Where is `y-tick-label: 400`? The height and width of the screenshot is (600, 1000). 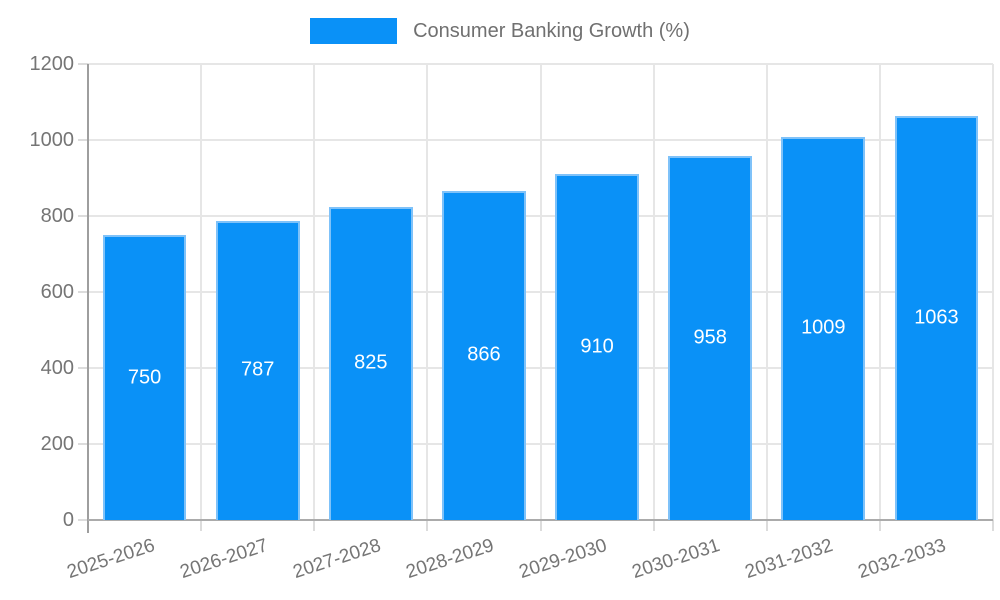 y-tick-label: 400 is located at coordinates (57, 368).